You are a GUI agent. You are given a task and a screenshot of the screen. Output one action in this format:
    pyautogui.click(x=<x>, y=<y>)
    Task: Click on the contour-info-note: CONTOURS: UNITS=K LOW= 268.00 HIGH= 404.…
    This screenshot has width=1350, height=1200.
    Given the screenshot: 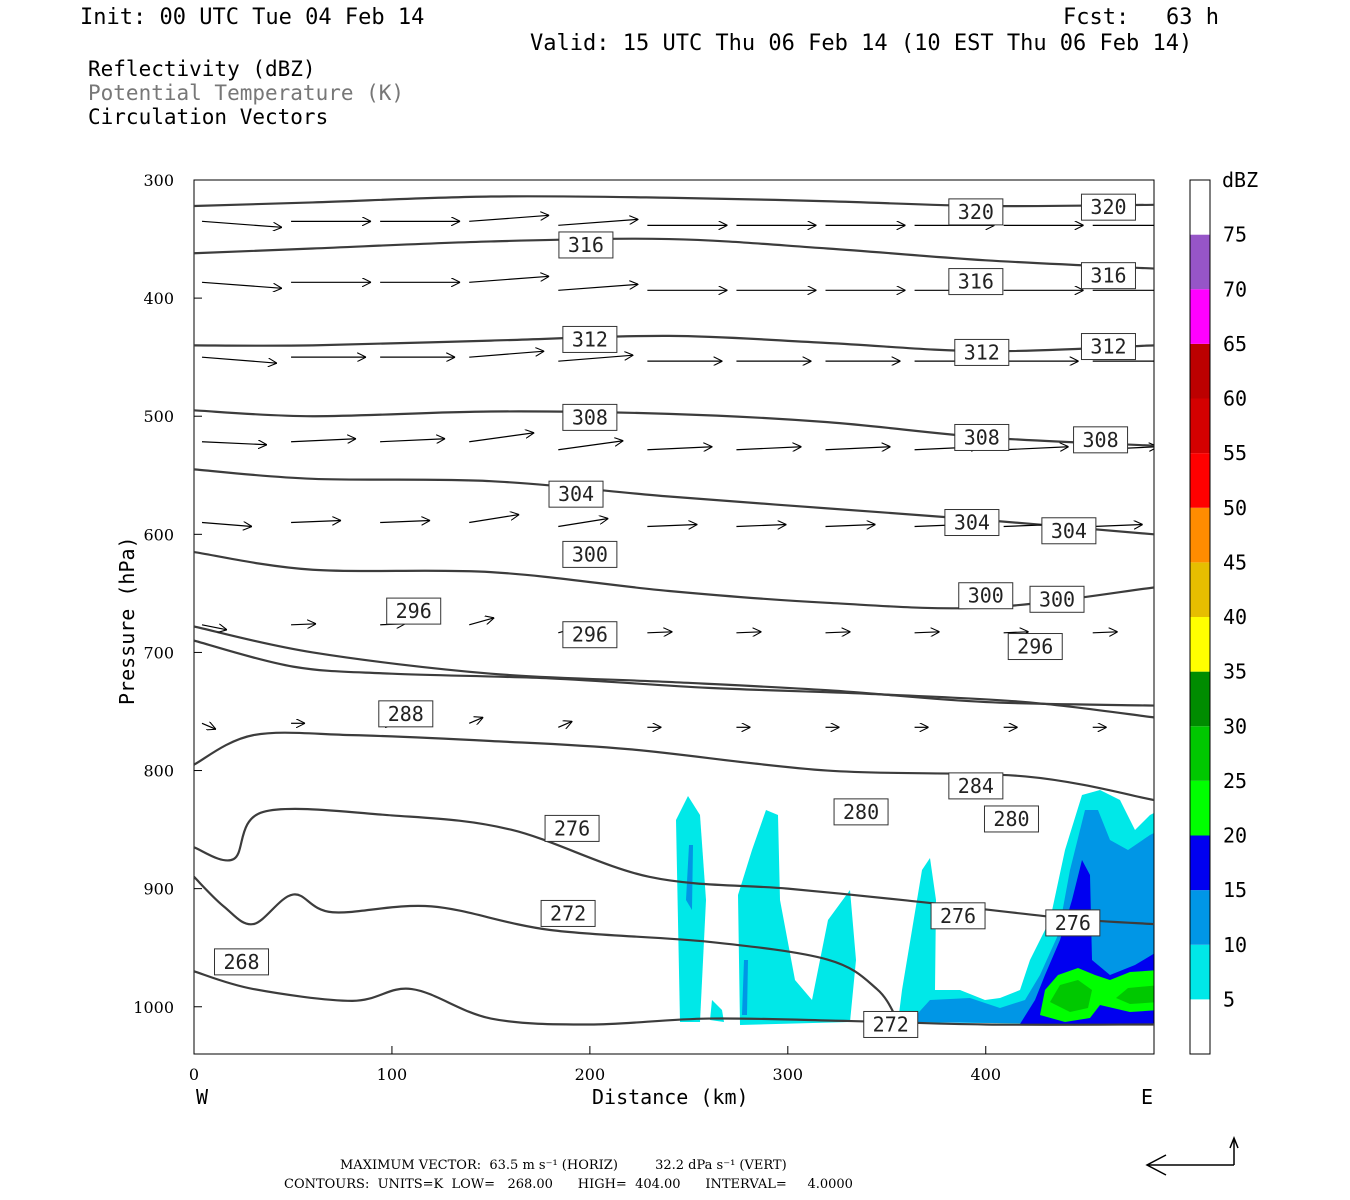 What is the action you would take?
    pyautogui.click(x=568, y=1184)
    